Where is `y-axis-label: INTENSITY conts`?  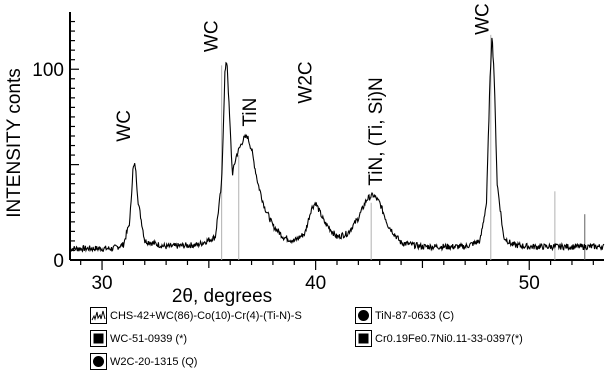
y-axis-label: INTENSITY conts is located at coordinates (14, 143).